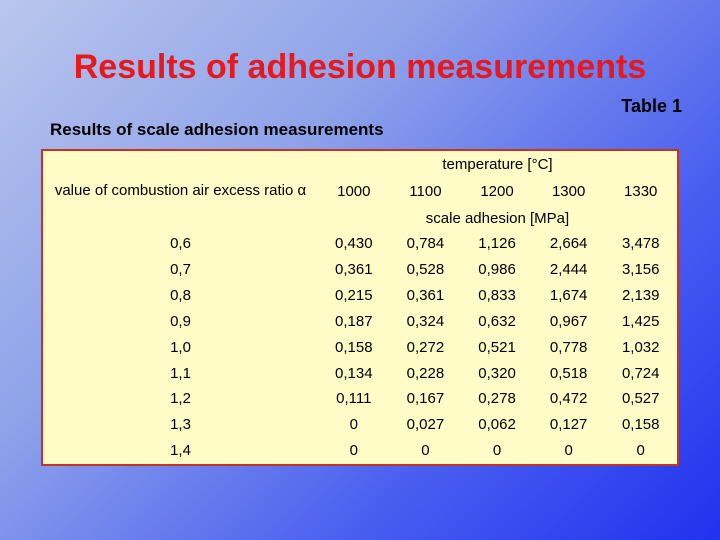  Describe the element at coordinates (640, 321) in the screenshot. I see `adhesion-value-cell: 1,425` at that location.